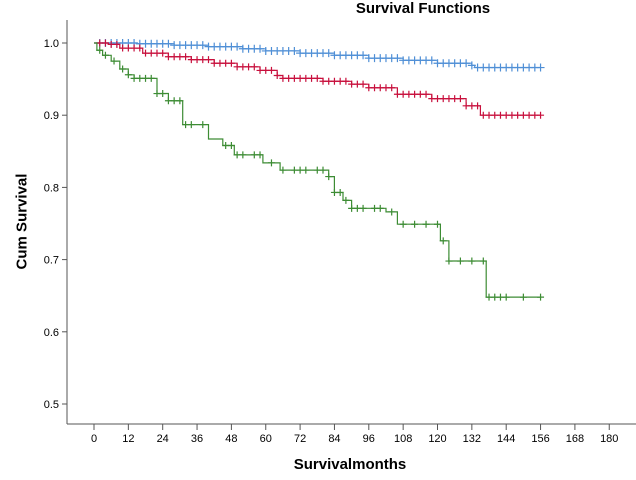  Describe the element at coordinates (51, 261) in the screenshot. I see `y-tick-label: 0.7` at that location.